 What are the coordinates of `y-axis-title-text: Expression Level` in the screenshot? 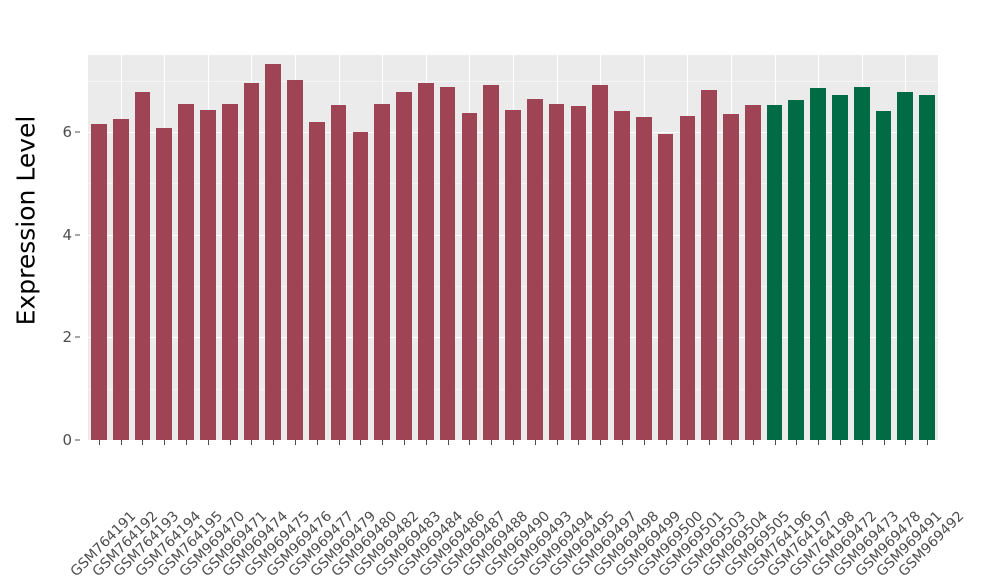 It's located at (26, 220).